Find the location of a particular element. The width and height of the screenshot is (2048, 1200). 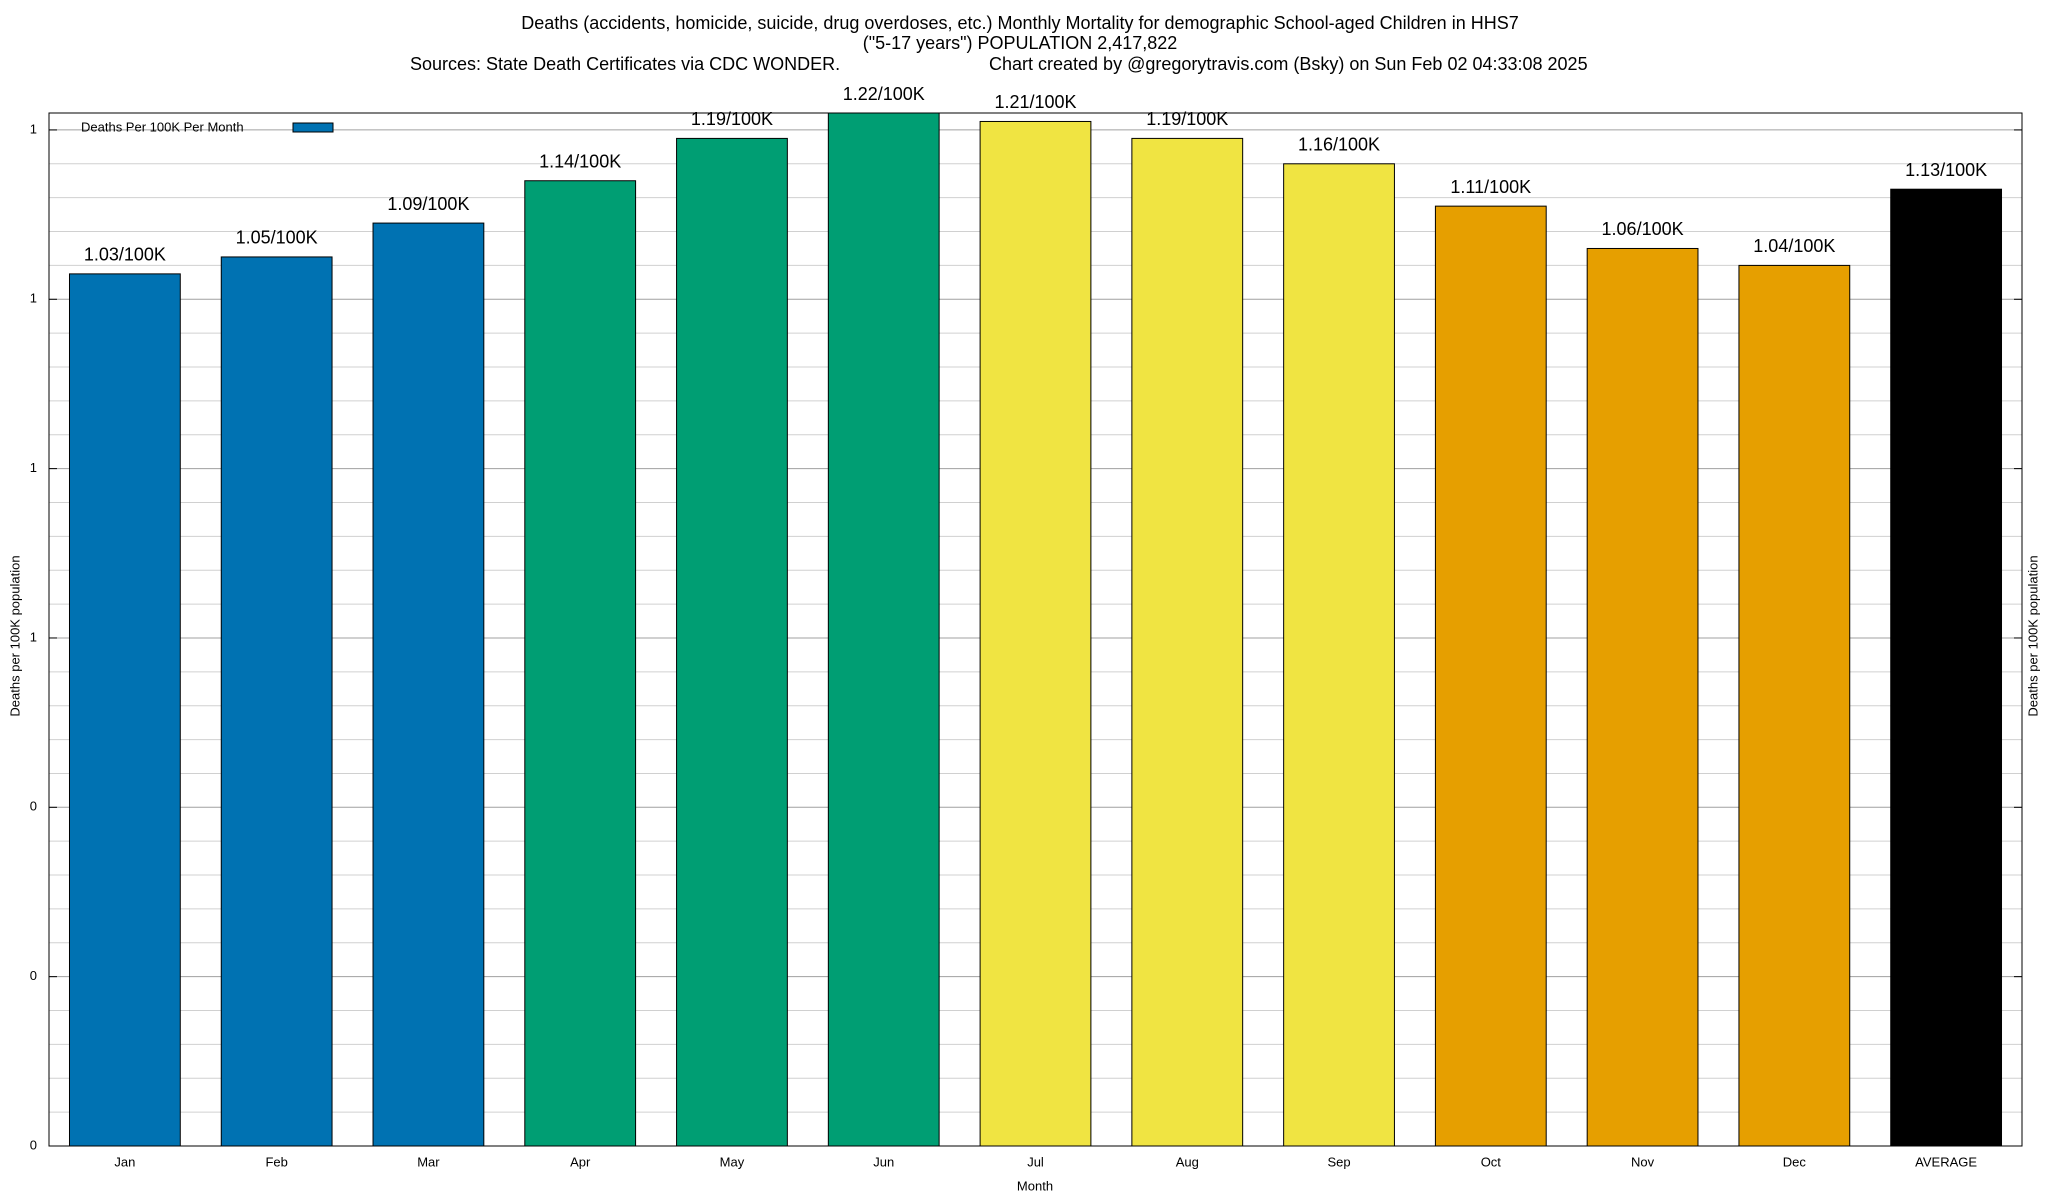

x-tick-label: Jan is located at coordinates (124, 1161).